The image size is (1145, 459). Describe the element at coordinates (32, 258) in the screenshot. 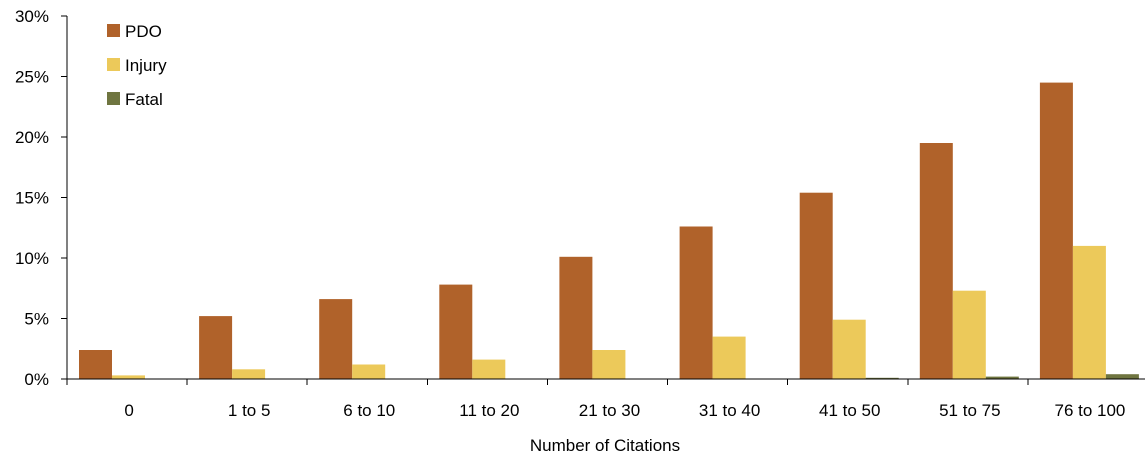

I see `y-tick-label: 10%` at that location.